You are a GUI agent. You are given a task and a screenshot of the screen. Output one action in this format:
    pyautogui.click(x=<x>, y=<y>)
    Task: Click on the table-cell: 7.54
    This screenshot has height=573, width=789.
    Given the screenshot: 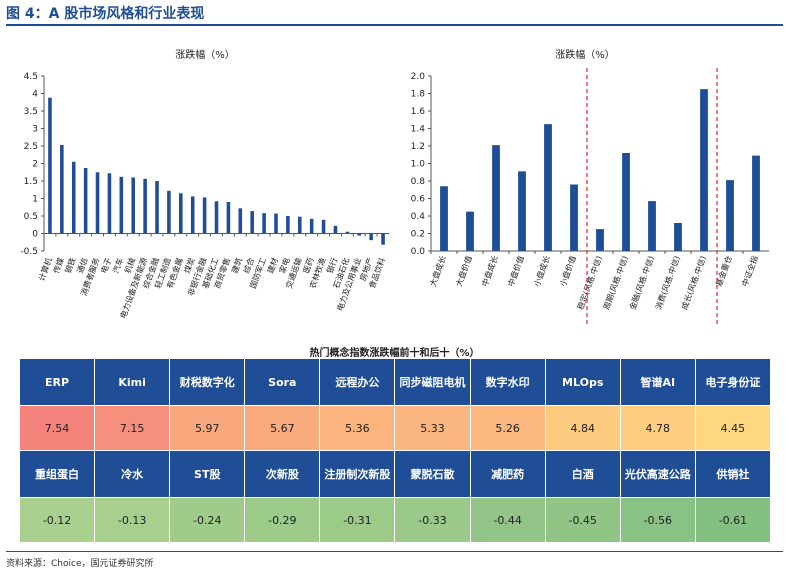 What is the action you would take?
    pyautogui.click(x=57, y=428)
    